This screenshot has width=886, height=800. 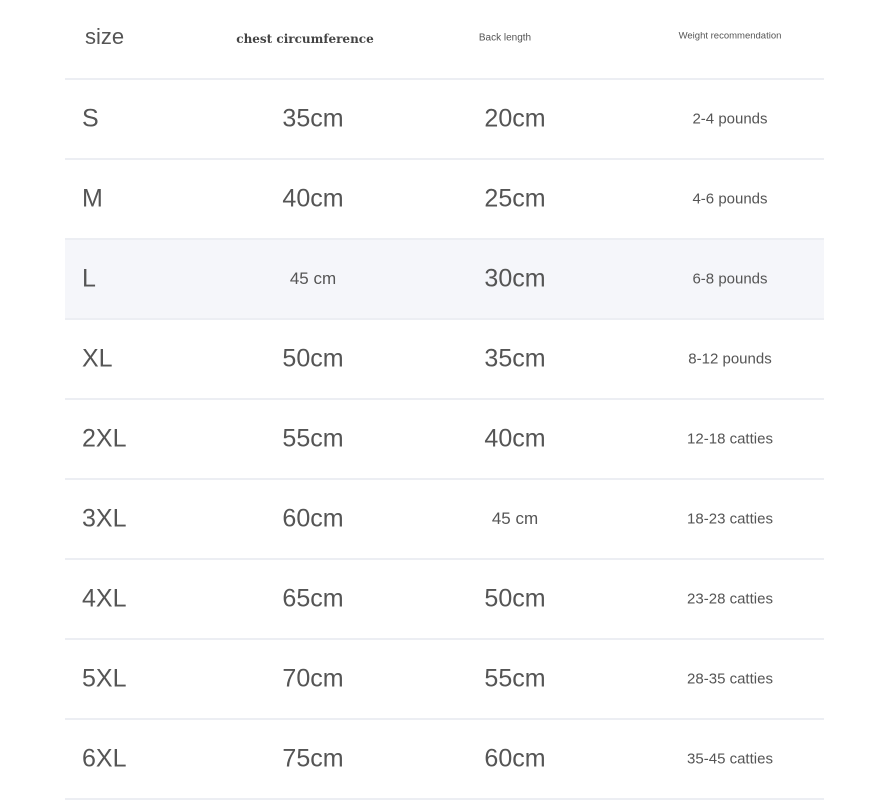 I want to click on chest-cell: 40cm, so click(x=313, y=198).